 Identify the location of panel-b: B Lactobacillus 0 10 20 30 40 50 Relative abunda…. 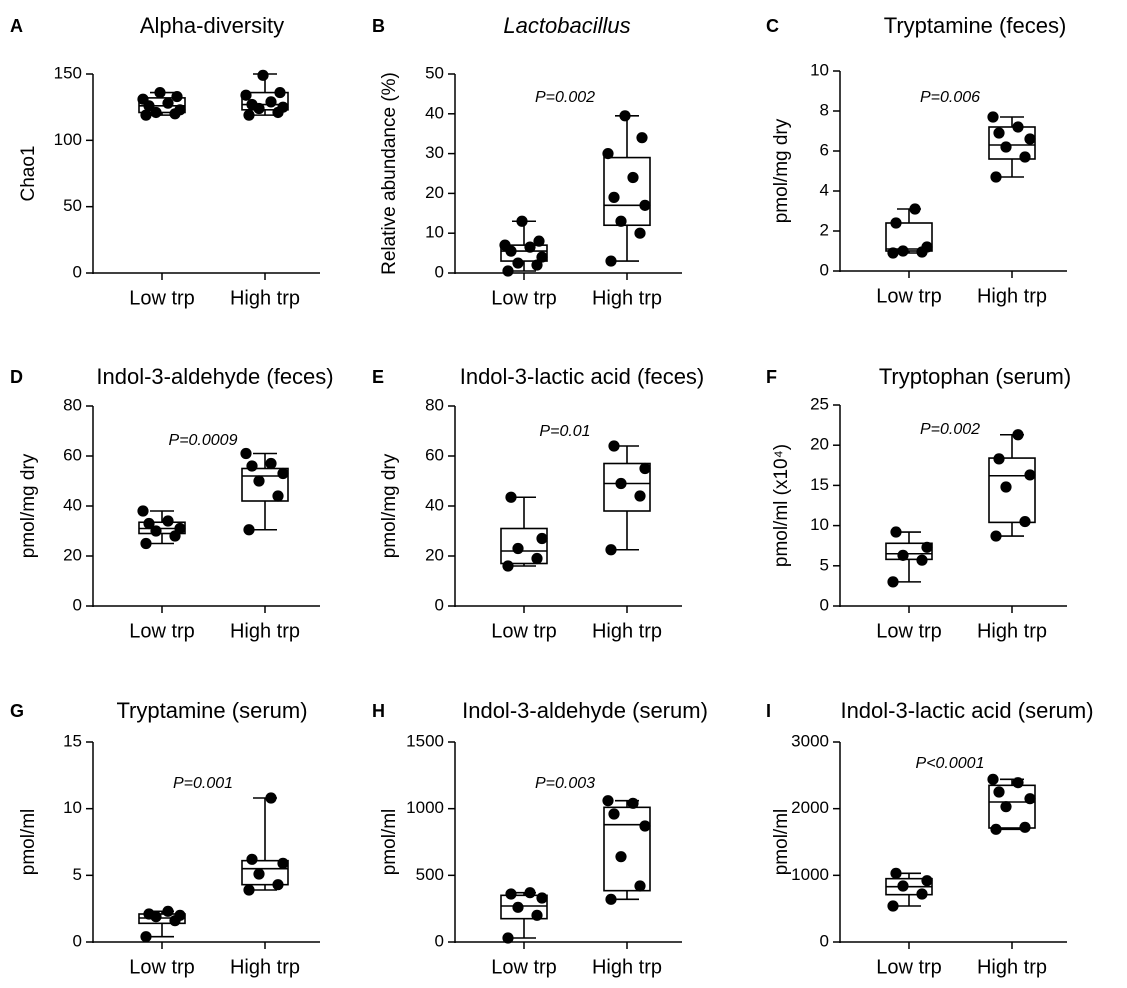
(527, 161).